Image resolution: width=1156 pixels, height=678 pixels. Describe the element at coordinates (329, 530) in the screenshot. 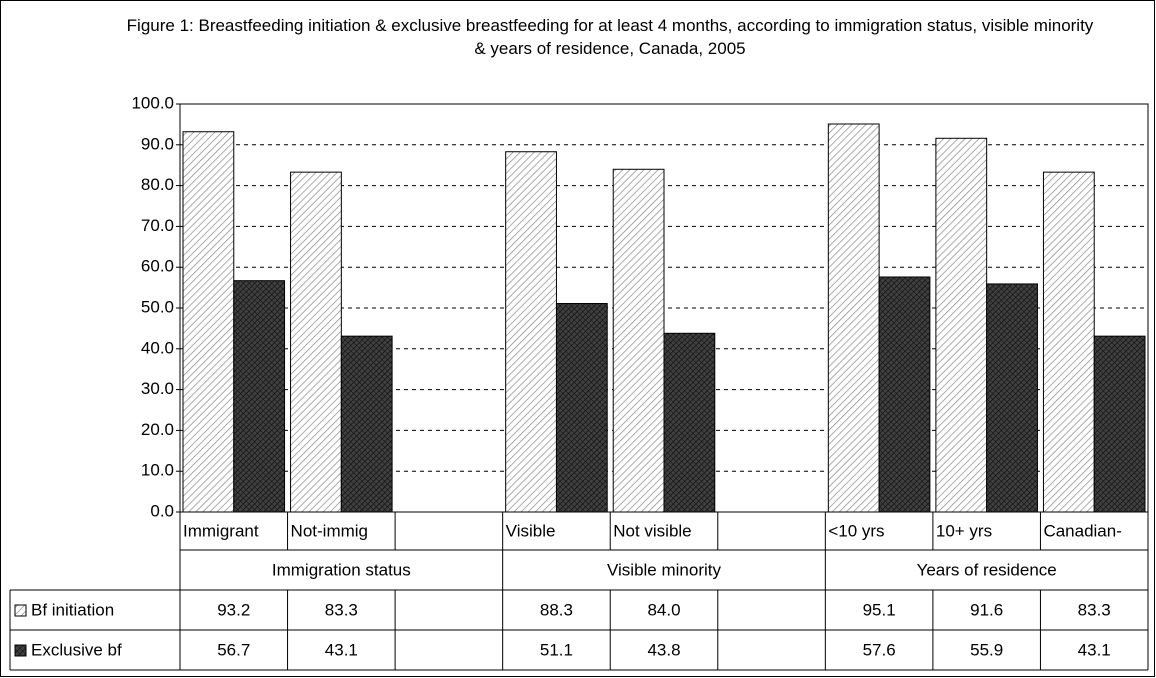

I see `x-tick-label: Not-immig` at that location.